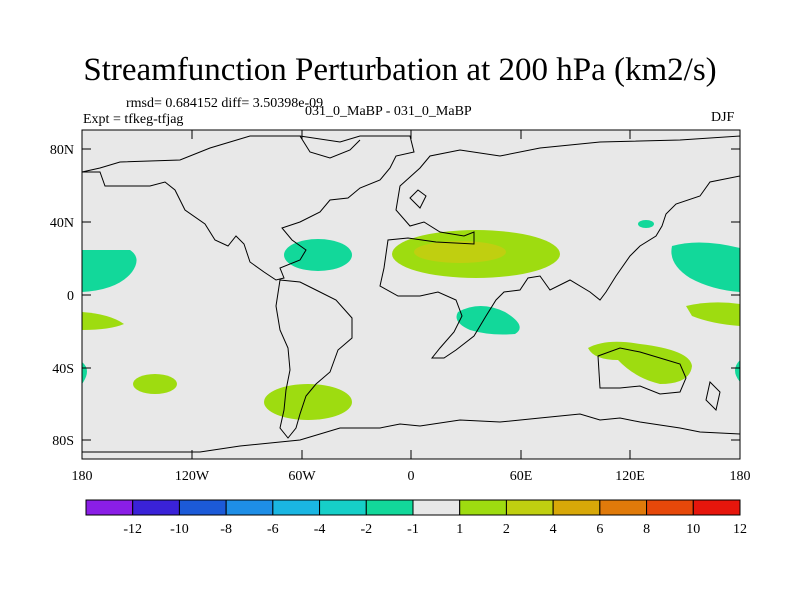 The height and width of the screenshot is (600, 800). I want to click on anomaly-blob-west-south, so click(103, 321).